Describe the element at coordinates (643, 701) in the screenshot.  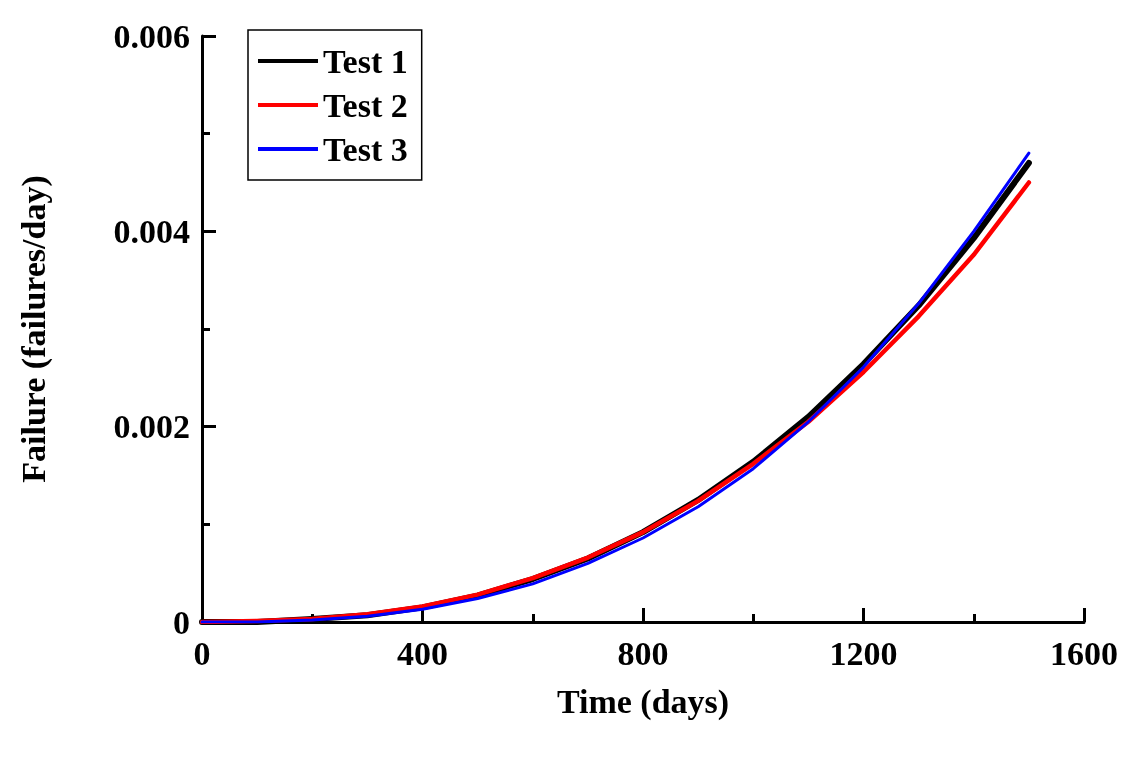
I see `x-axis-title: Time (days)` at that location.